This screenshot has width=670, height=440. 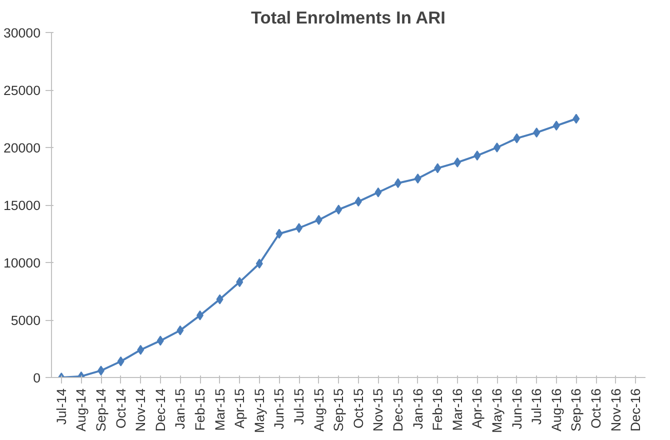 I want to click on x-tick-label: Apr-16, so click(x=477, y=408).